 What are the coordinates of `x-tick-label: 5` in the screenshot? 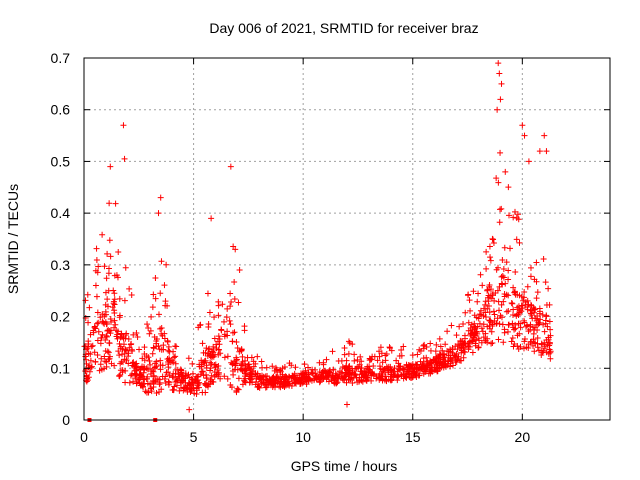 It's located at (194, 437).